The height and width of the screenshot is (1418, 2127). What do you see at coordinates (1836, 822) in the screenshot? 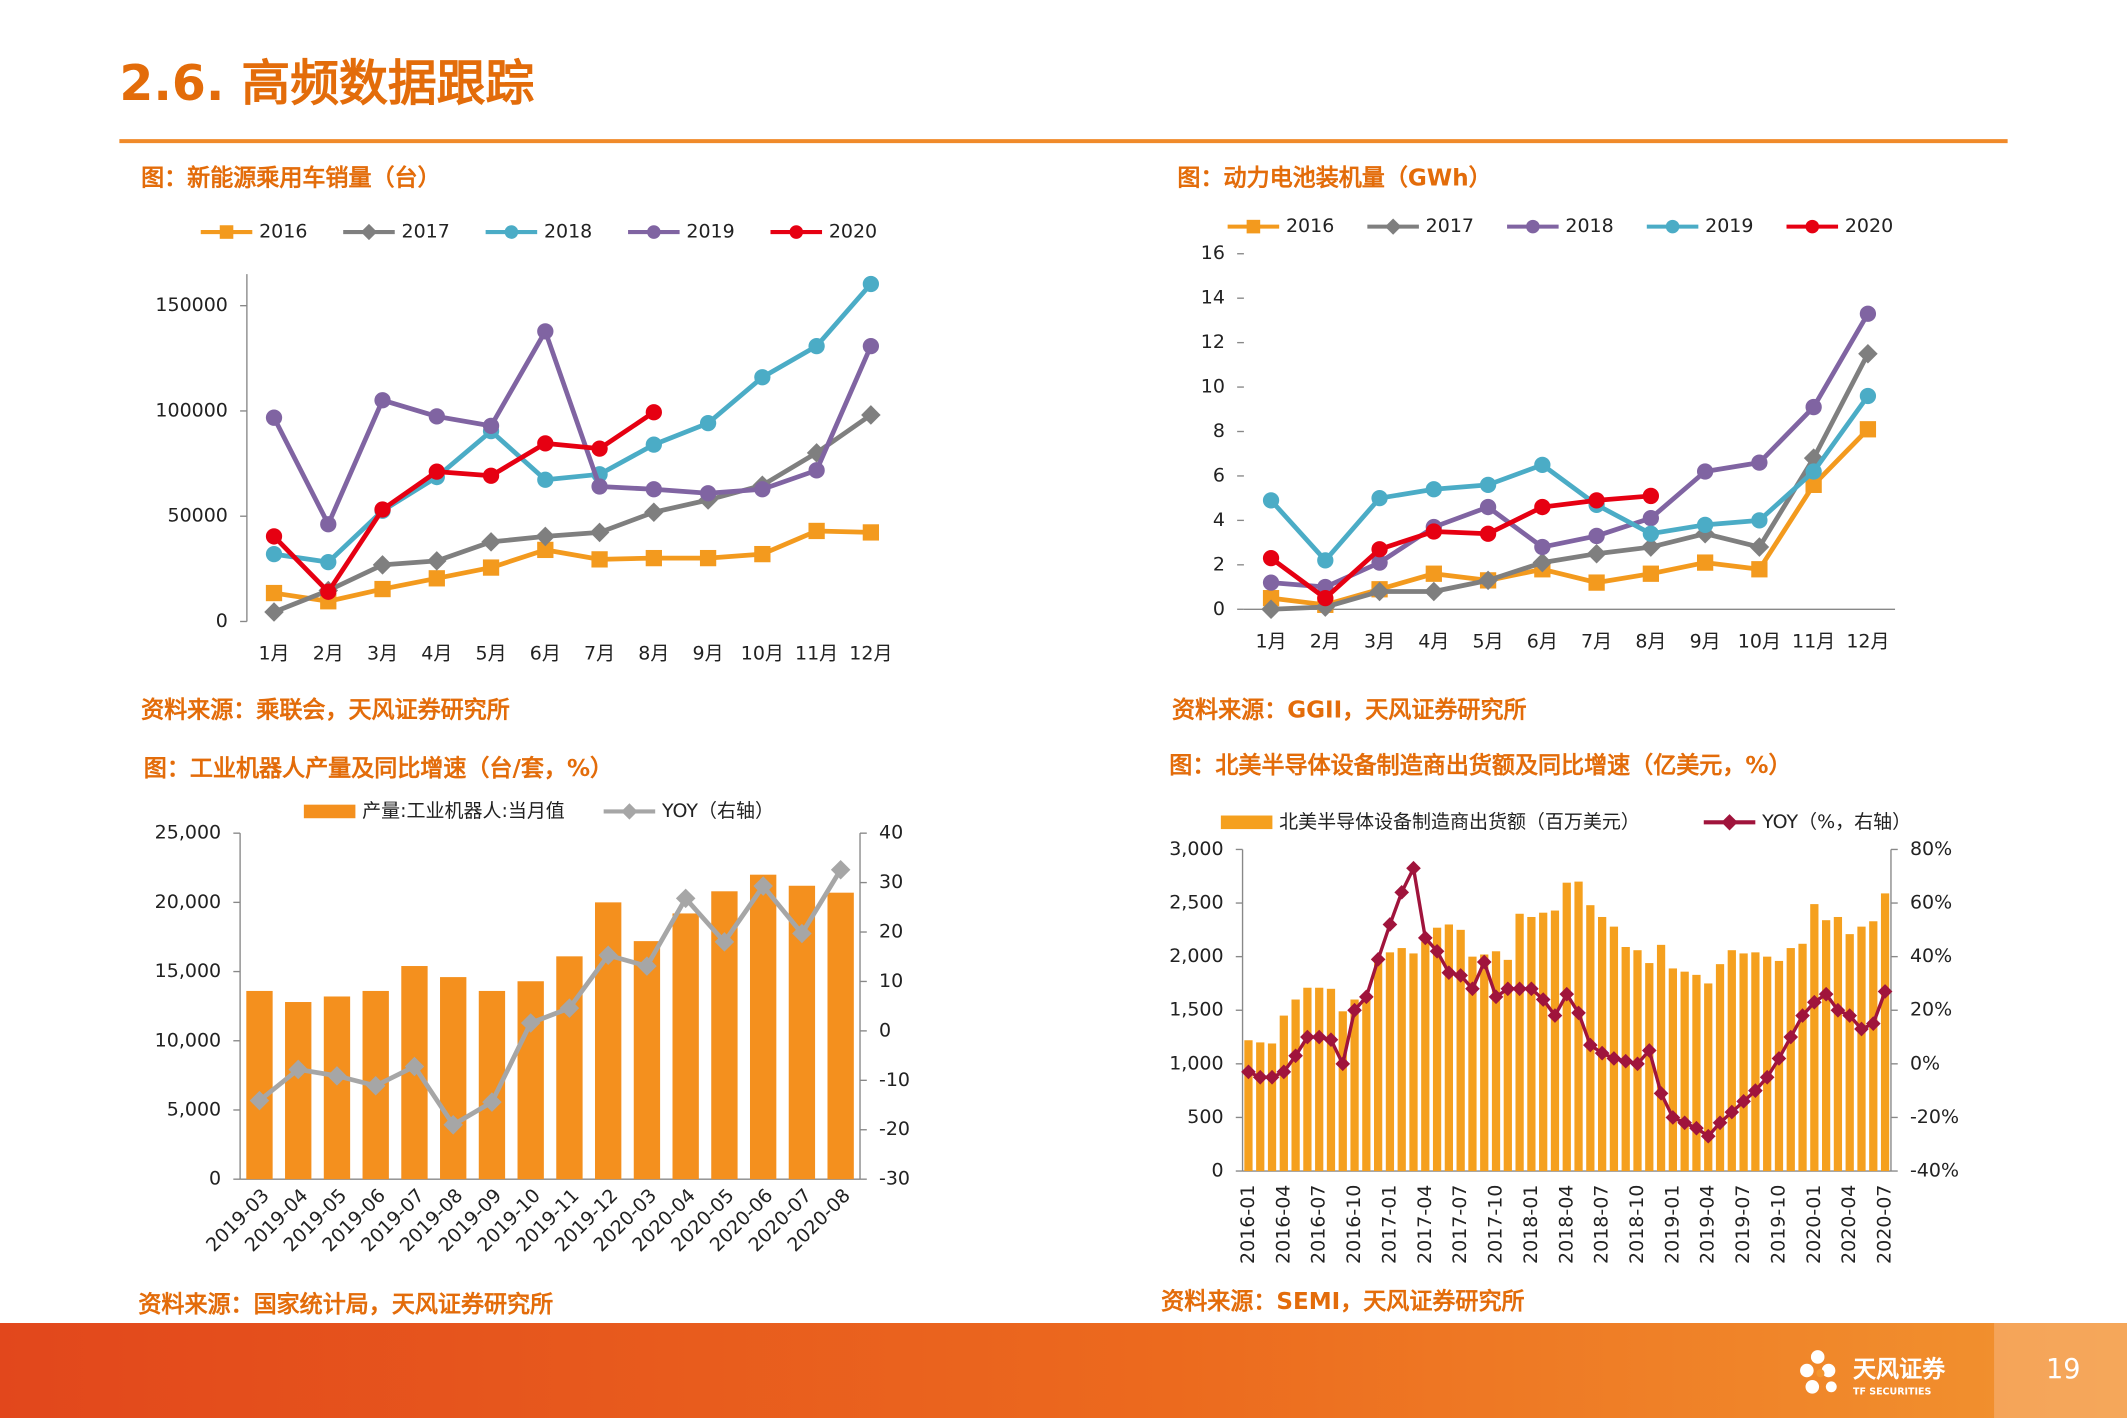
I see `legend-label: YOY（%，右轴）` at bounding box center [1836, 822].